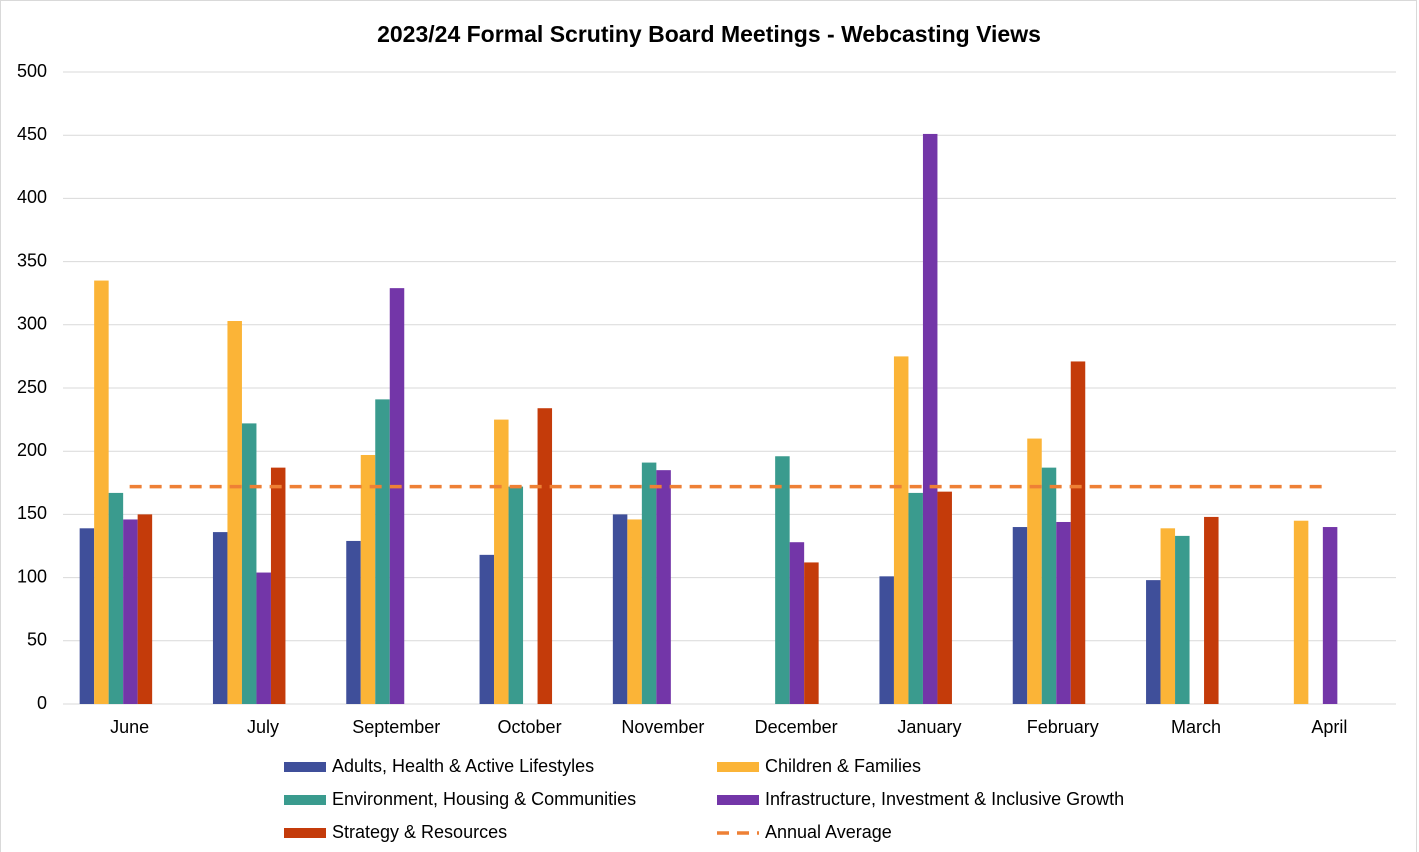 The width and height of the screenshot is (1419, 852). I want to click on legend-label: Adults, Health & Active Lifestyles, so click(463, 766).